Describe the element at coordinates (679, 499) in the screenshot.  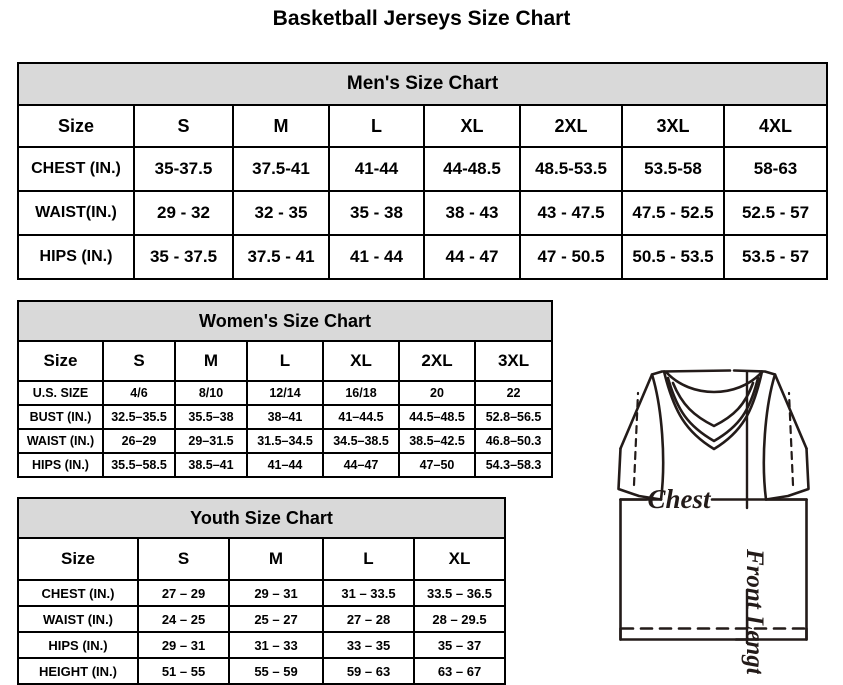
I see `chest-measure-label: Chest` at that location.